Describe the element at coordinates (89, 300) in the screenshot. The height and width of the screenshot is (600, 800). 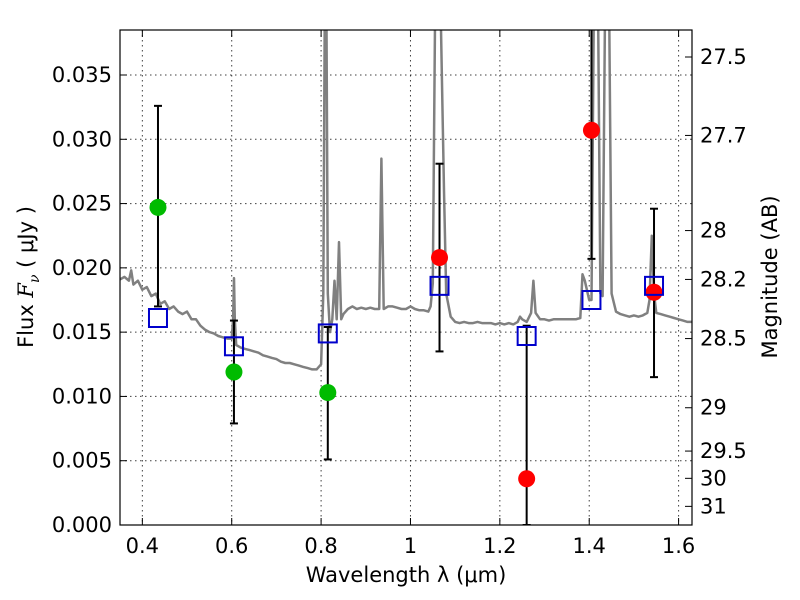
I see `y-axis-ticks: 0.000 0.005 0.010 0.015 0.020 0.025 0.030 0.035` at that location.